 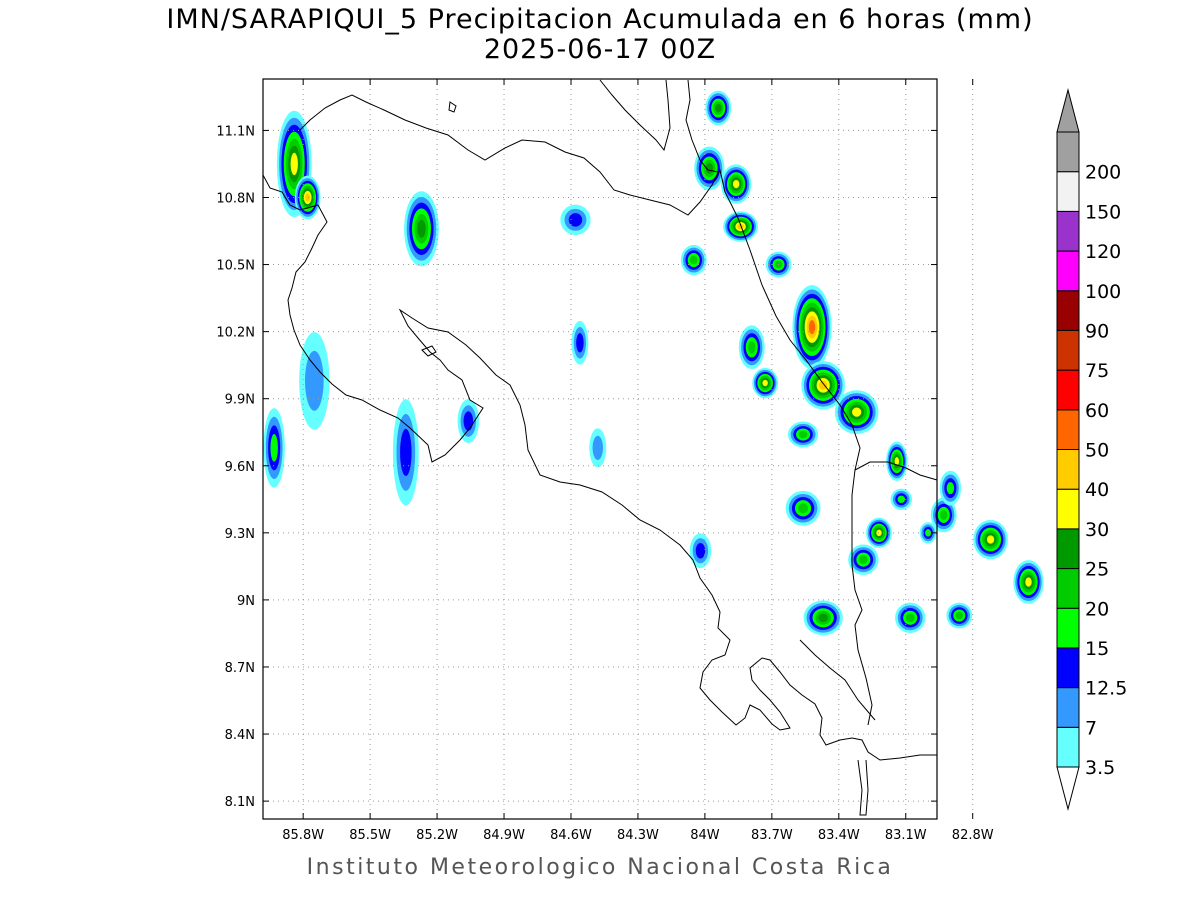 I want to click on x-tick-label: 84.6W, so click(x=571, y=835).